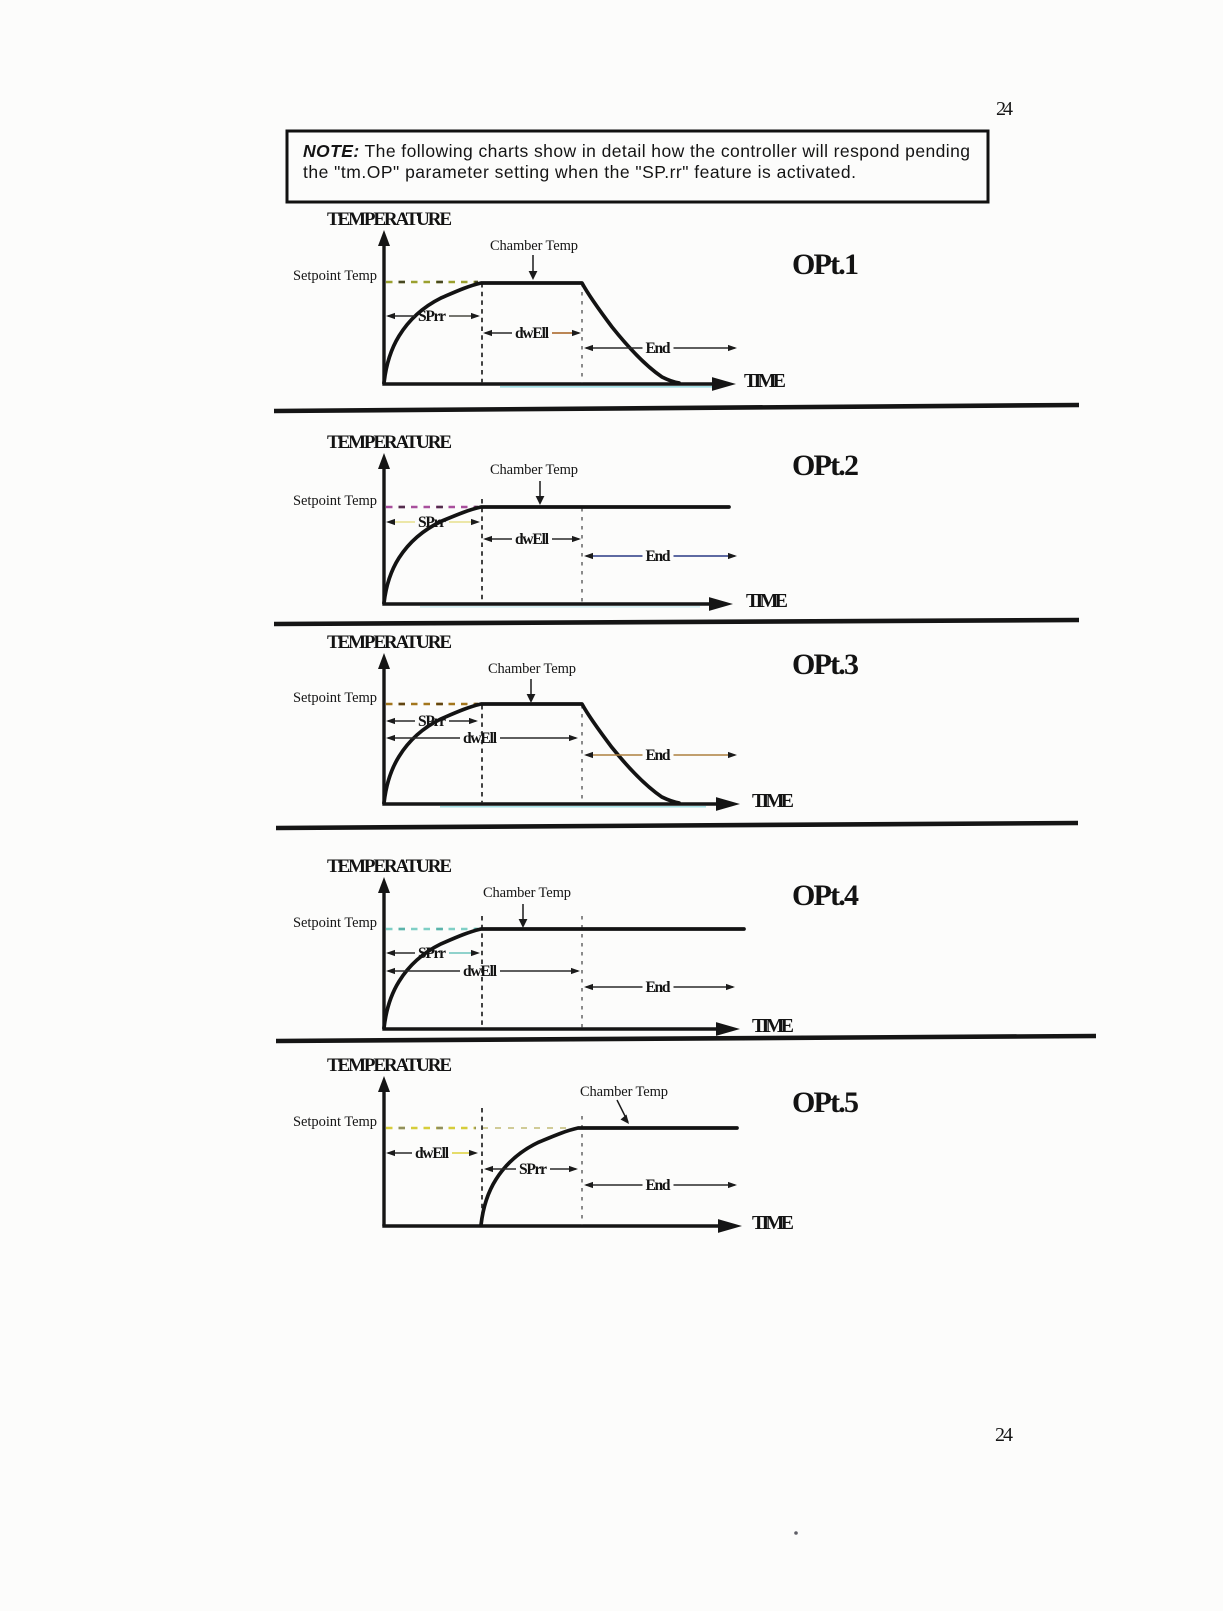 This screenshot has width=1223, height=1616. Describe the element at coordinates (825, 264) in the screenshot. I see `svg-text: OPt.1` at that location.